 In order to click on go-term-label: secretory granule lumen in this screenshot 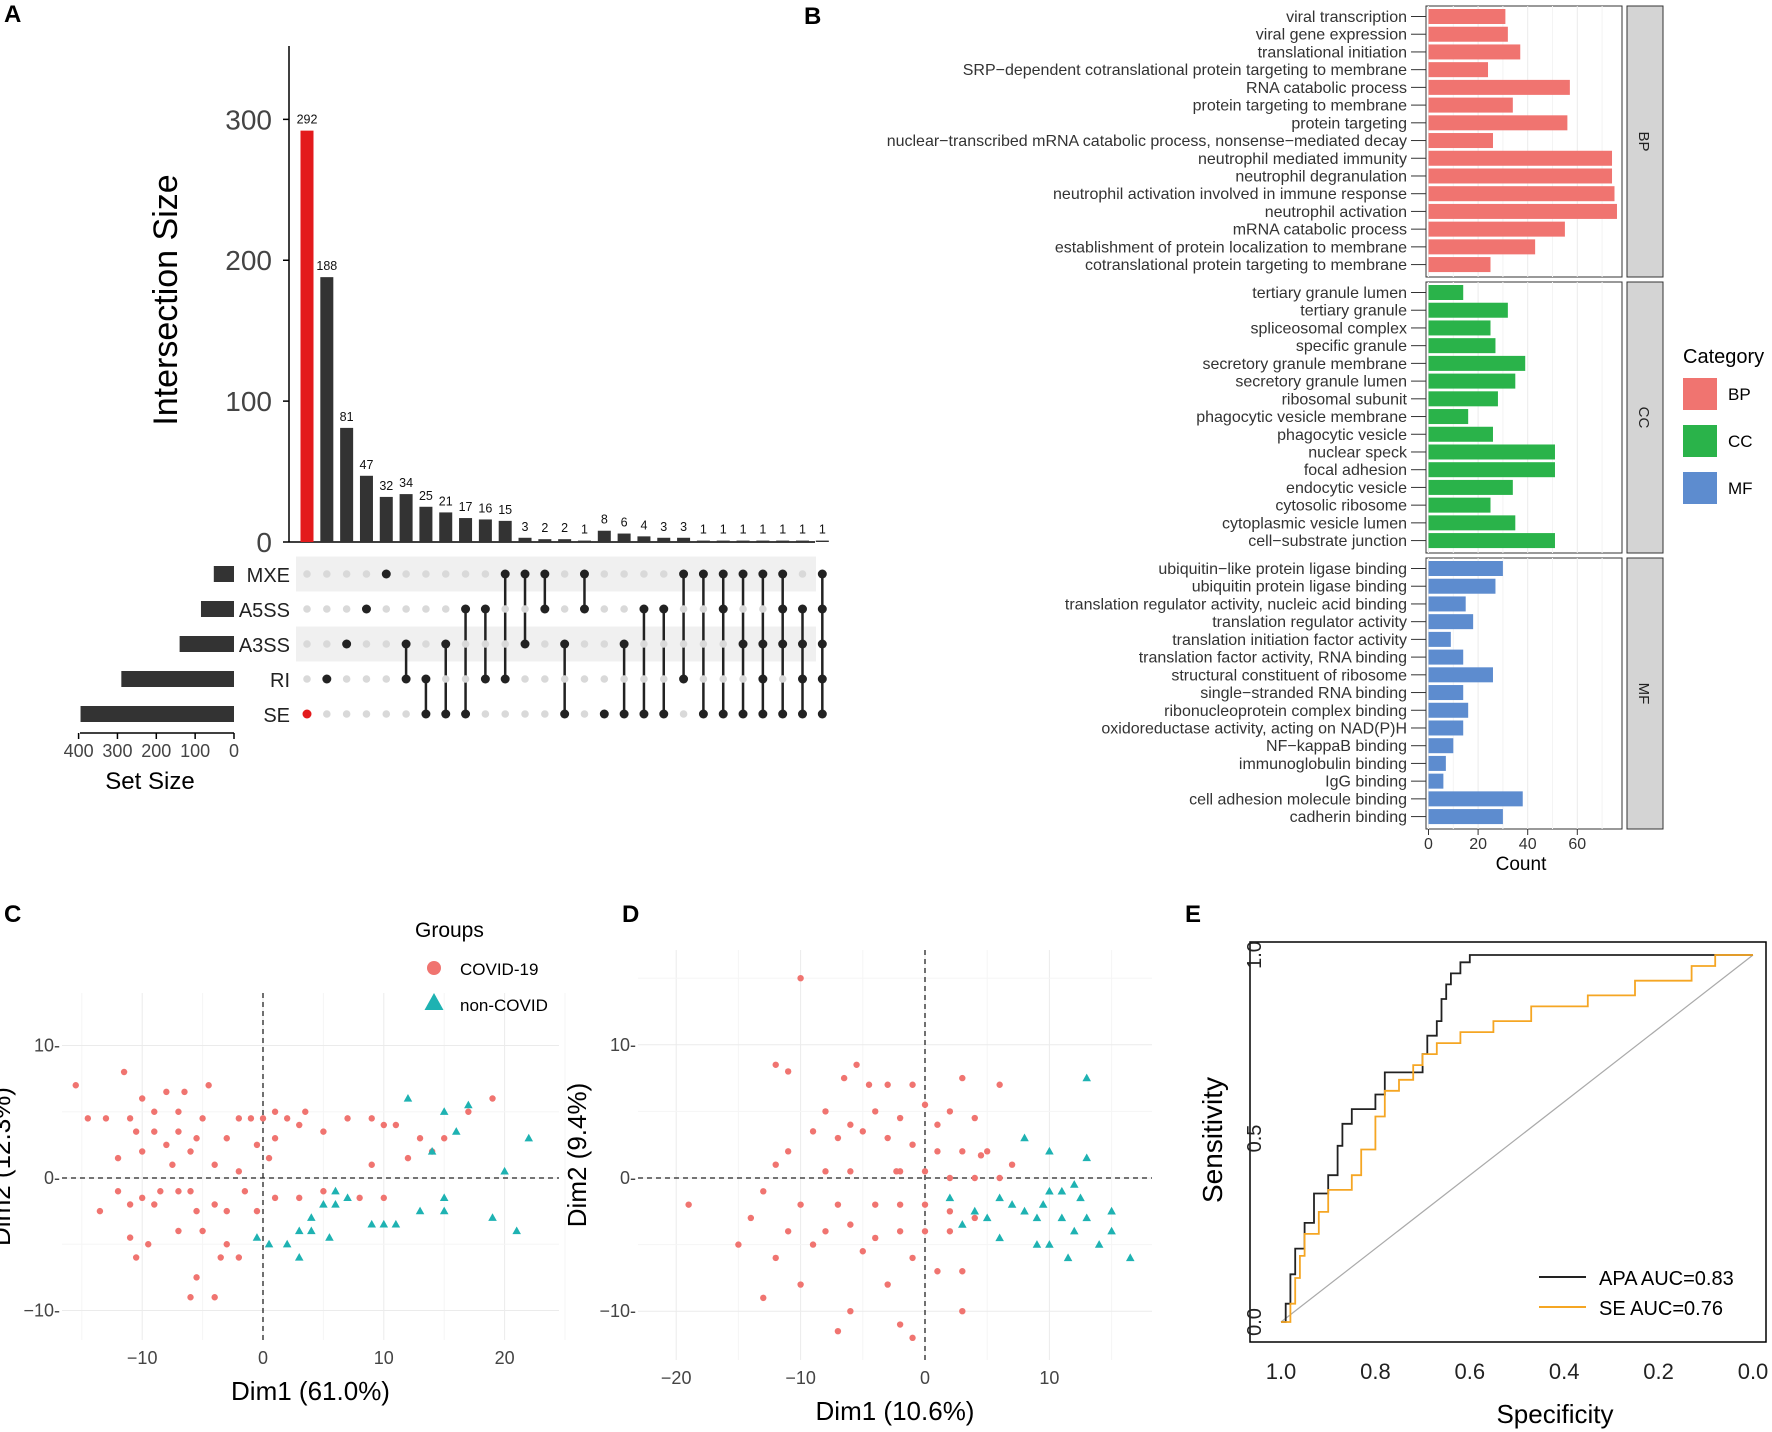, I will do `click(1321, 382)`.